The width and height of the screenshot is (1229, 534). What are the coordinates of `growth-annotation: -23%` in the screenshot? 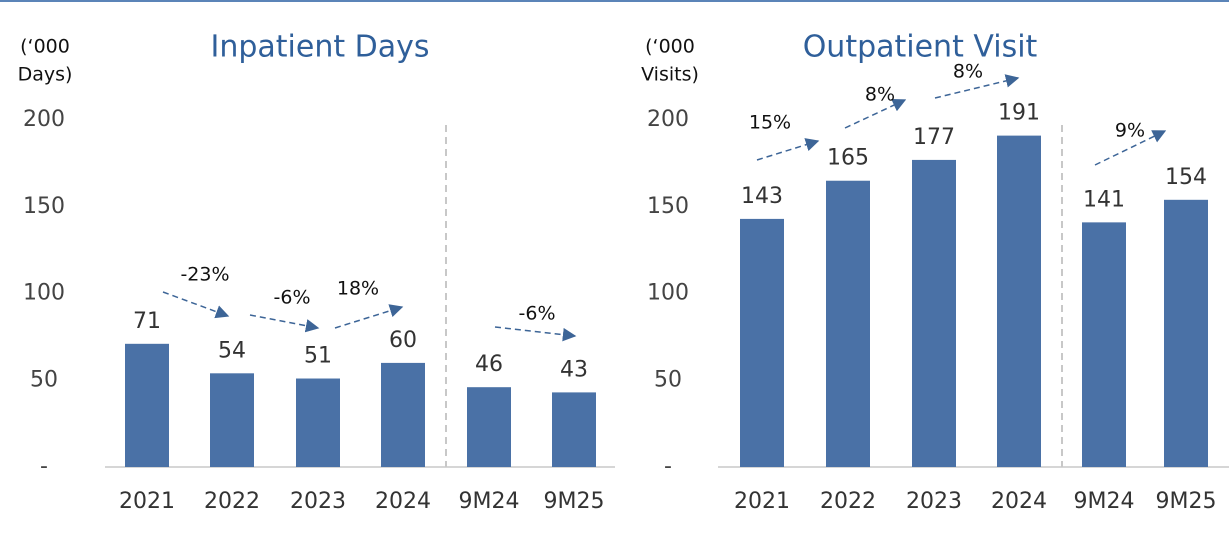 It's located at (204, 275).